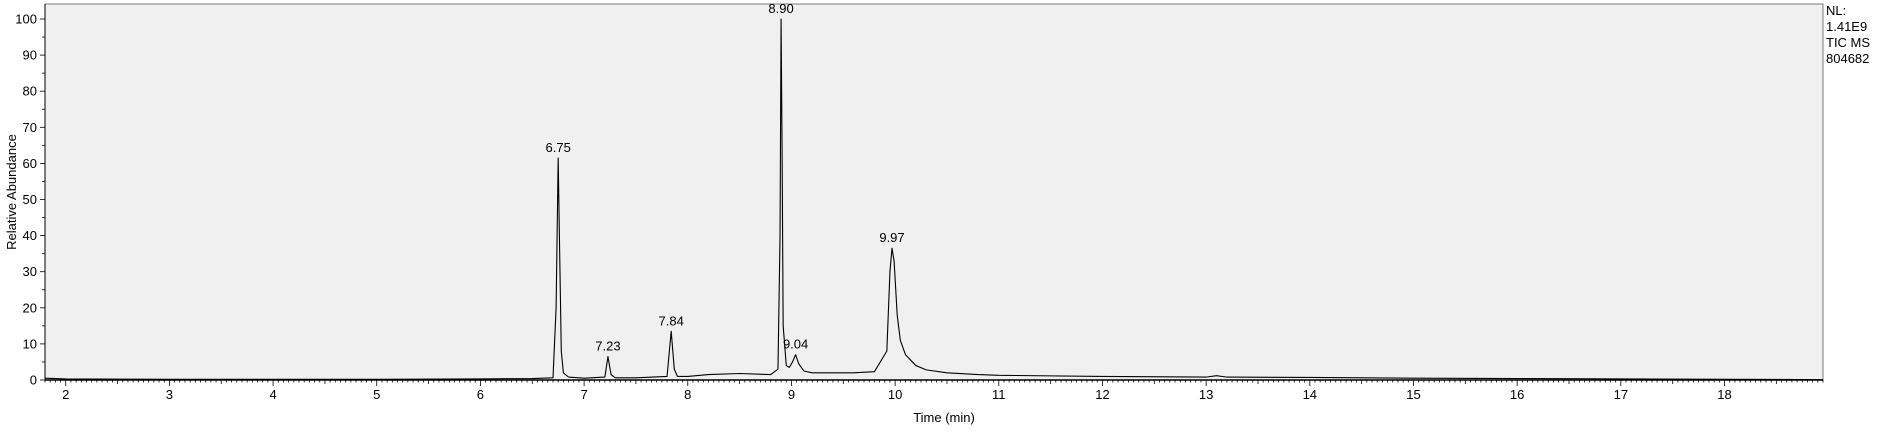  What do you see at coordinates (30, 307) in the screenshot?
I see `y-tick-label: 20` at bounding box center [30, 307].